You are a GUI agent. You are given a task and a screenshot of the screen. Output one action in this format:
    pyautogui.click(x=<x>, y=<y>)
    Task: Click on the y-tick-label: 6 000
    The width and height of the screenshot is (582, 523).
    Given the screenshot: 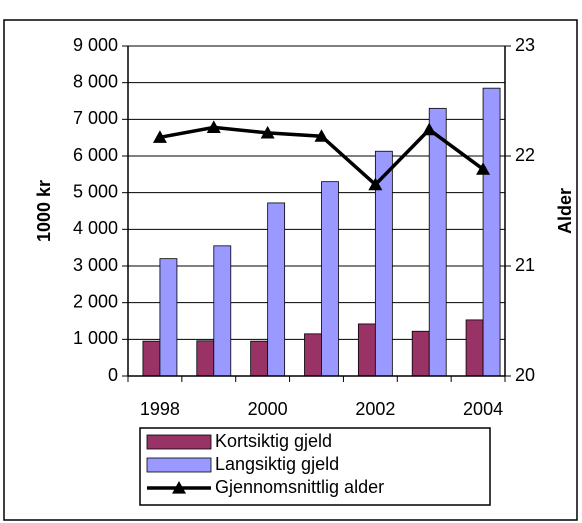 What is the action you would take?
    pyautogui.click(x=95, y=155)
    